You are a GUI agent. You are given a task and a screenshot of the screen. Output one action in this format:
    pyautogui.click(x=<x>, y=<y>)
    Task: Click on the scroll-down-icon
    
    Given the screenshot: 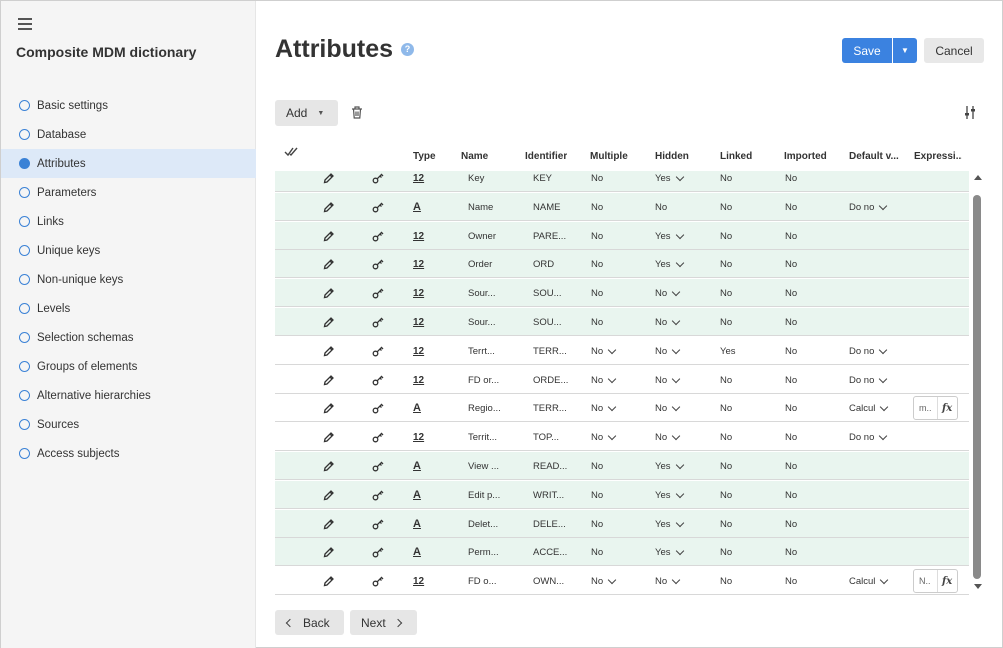 What is the action you would take?
    pyautogui.click(x=978, y=586)
    